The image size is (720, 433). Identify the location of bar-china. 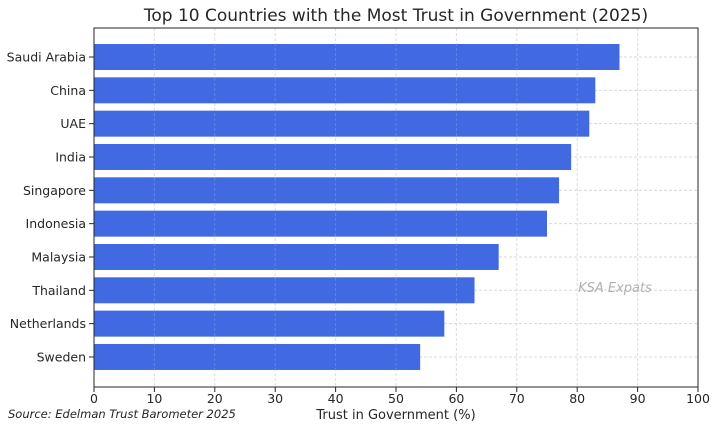
(345, 90).